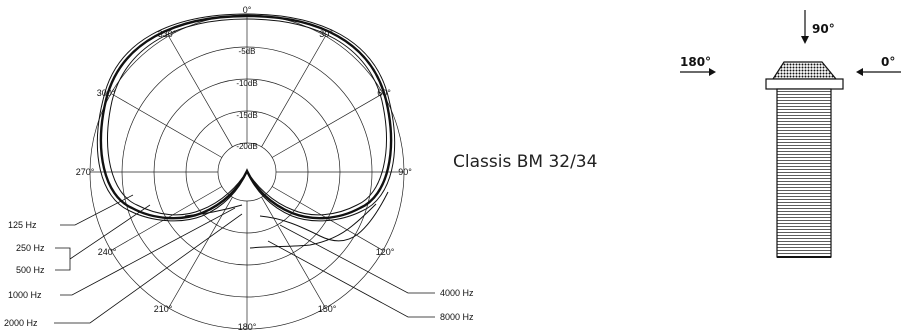  Describe the element at coordinates (695, 62) in the screenshot. I see `mic-label-180: 180°` at that location.